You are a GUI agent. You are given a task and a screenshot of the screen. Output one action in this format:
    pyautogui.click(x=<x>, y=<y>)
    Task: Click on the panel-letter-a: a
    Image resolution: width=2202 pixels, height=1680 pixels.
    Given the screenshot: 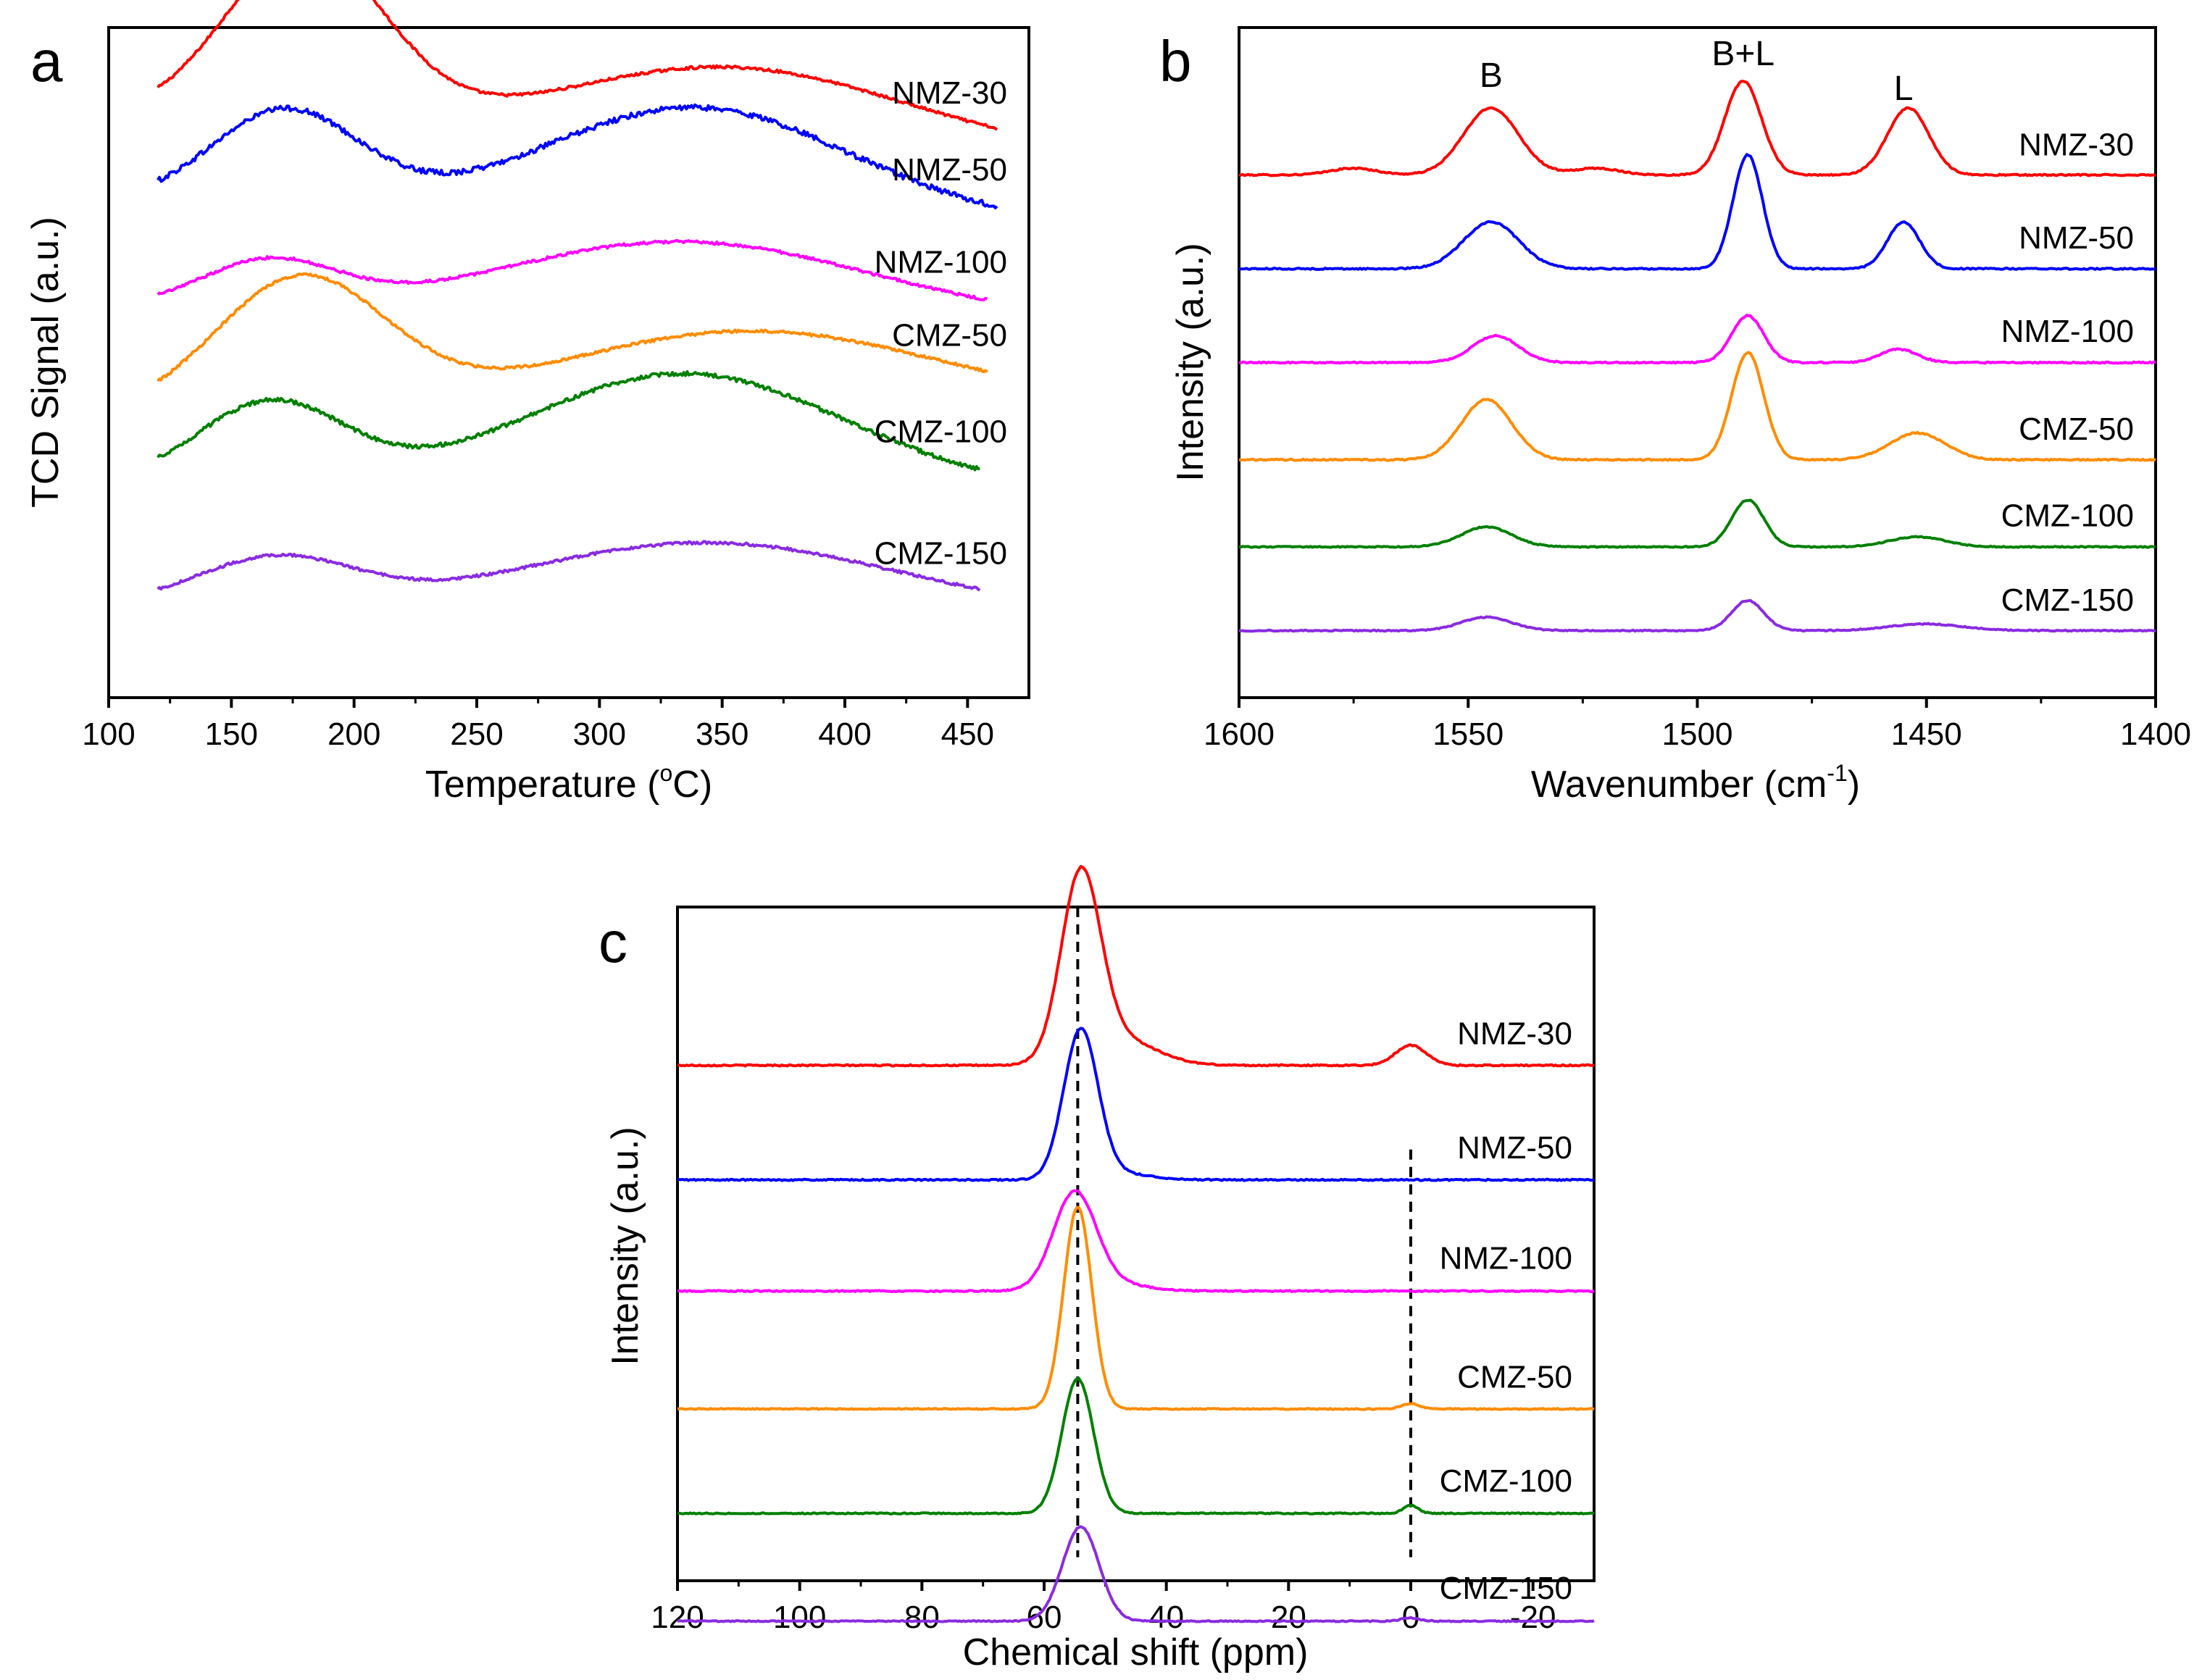 What is the action you would take?
    pyautogui.click(x=46, y=61)
    